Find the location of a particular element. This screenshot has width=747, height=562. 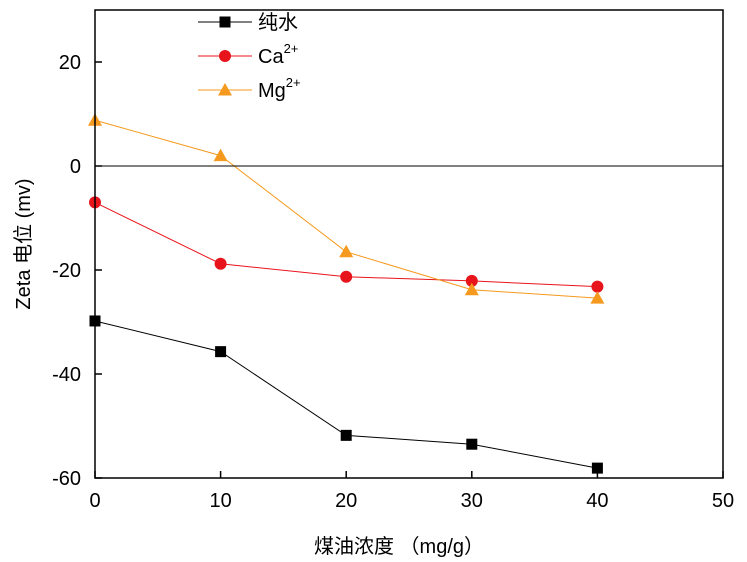

y-tick-label: -20 is located at coordinates (66, 271).